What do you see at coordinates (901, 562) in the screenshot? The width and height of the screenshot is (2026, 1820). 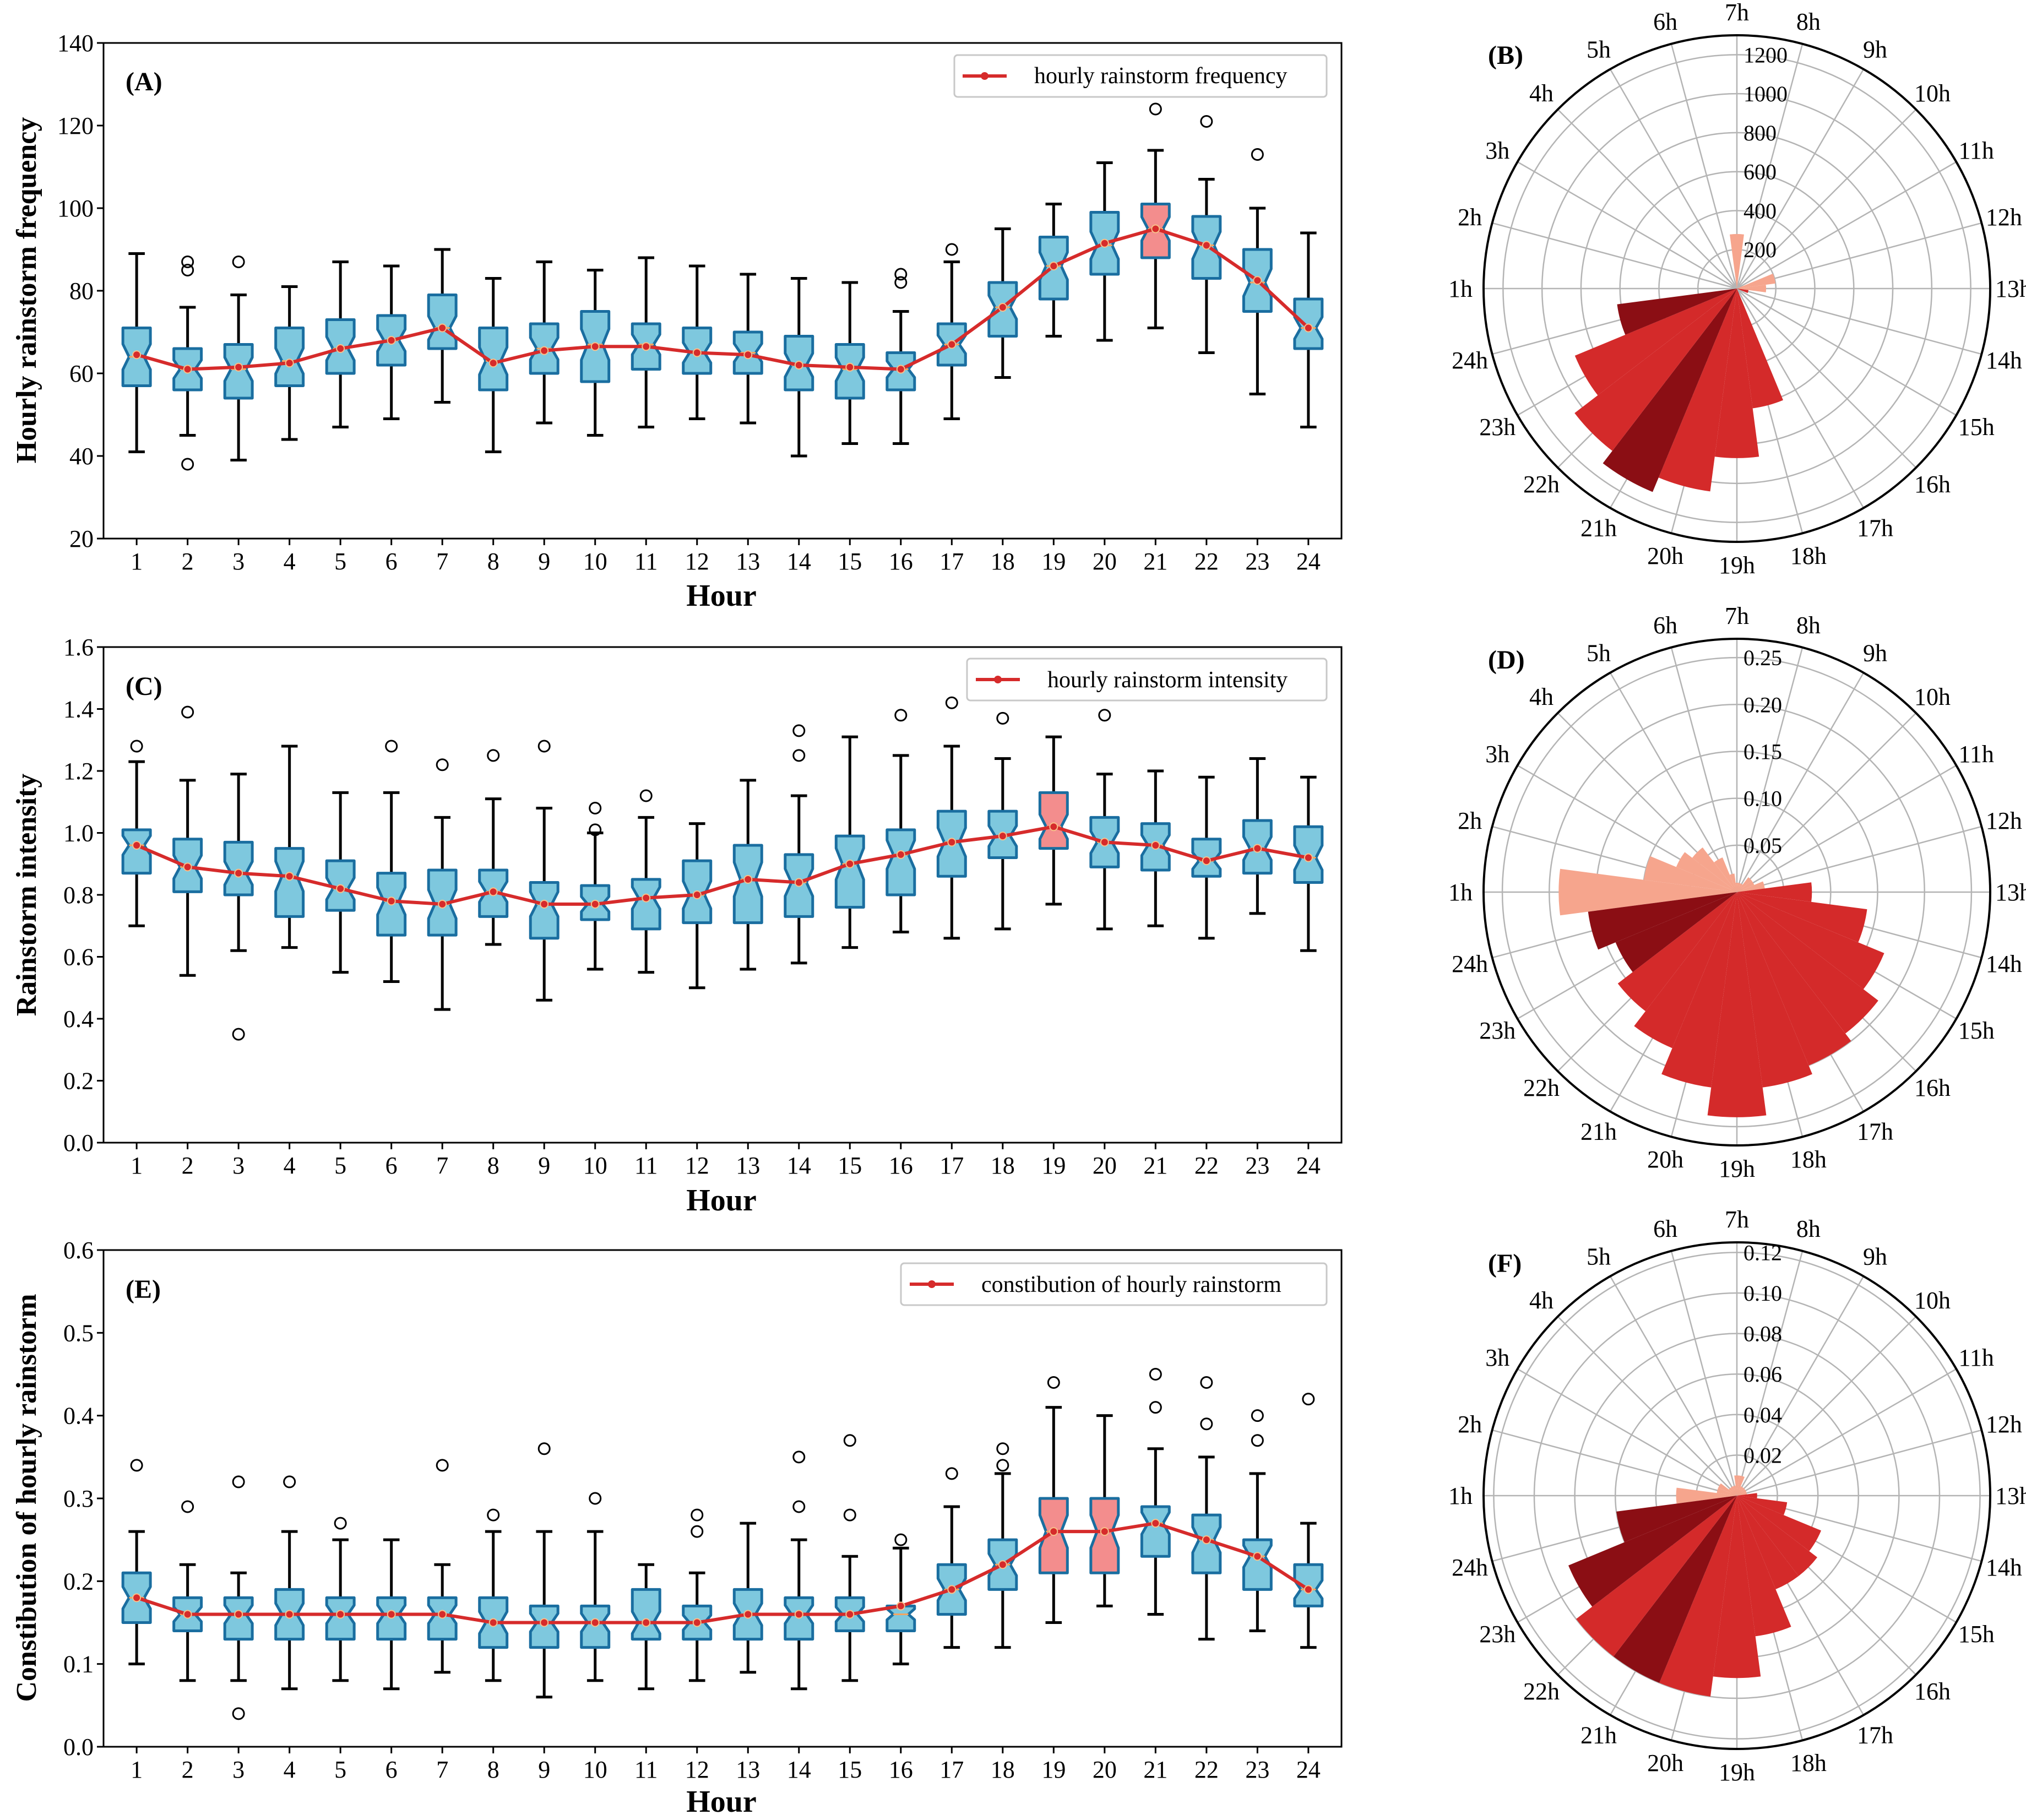 I see `panel-a-xtick-label: 16` at bounding box center [901, 562].